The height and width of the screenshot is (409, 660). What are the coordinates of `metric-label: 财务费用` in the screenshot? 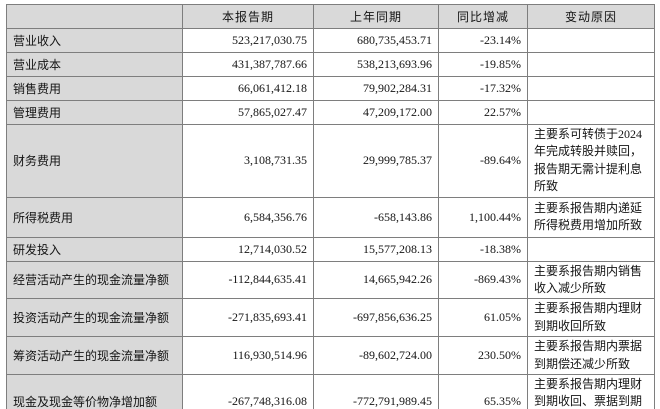 It's located at (94, 161).